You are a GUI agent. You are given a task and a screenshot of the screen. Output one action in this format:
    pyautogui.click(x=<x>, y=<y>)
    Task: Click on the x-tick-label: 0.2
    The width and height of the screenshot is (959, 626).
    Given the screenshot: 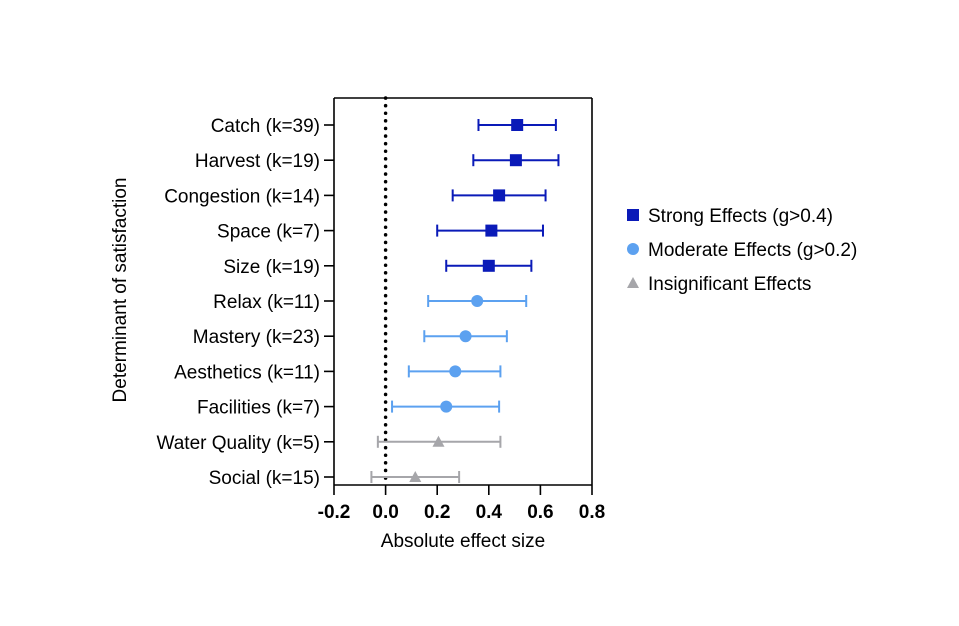 What is the action you would take?
    pyautogui.click(x=437, y=512)
    